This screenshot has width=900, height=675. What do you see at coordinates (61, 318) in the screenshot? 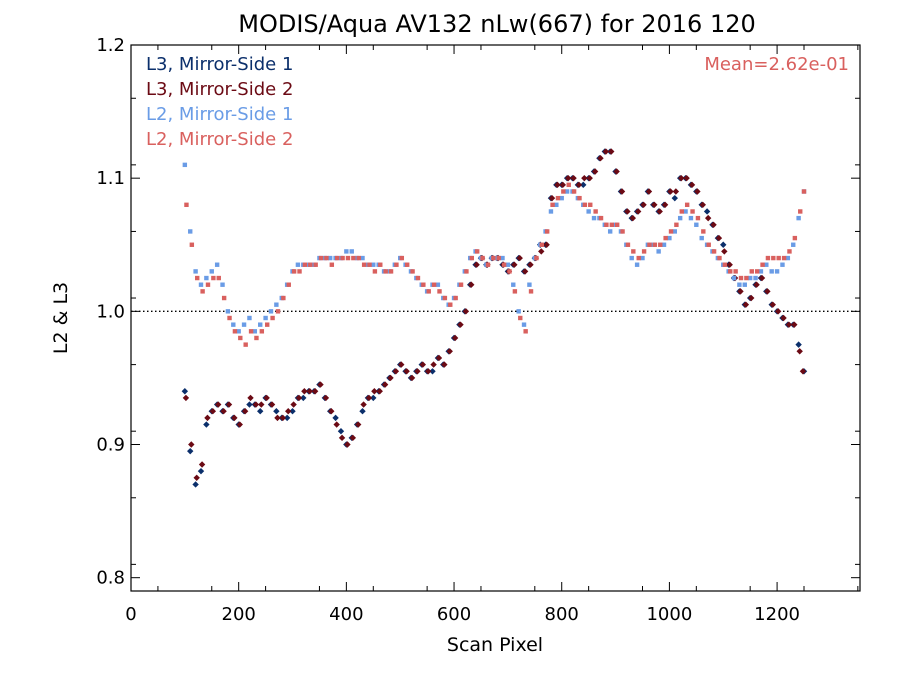
I see `y-axis-label: L2 & L3` at bounding box center [61, 318].